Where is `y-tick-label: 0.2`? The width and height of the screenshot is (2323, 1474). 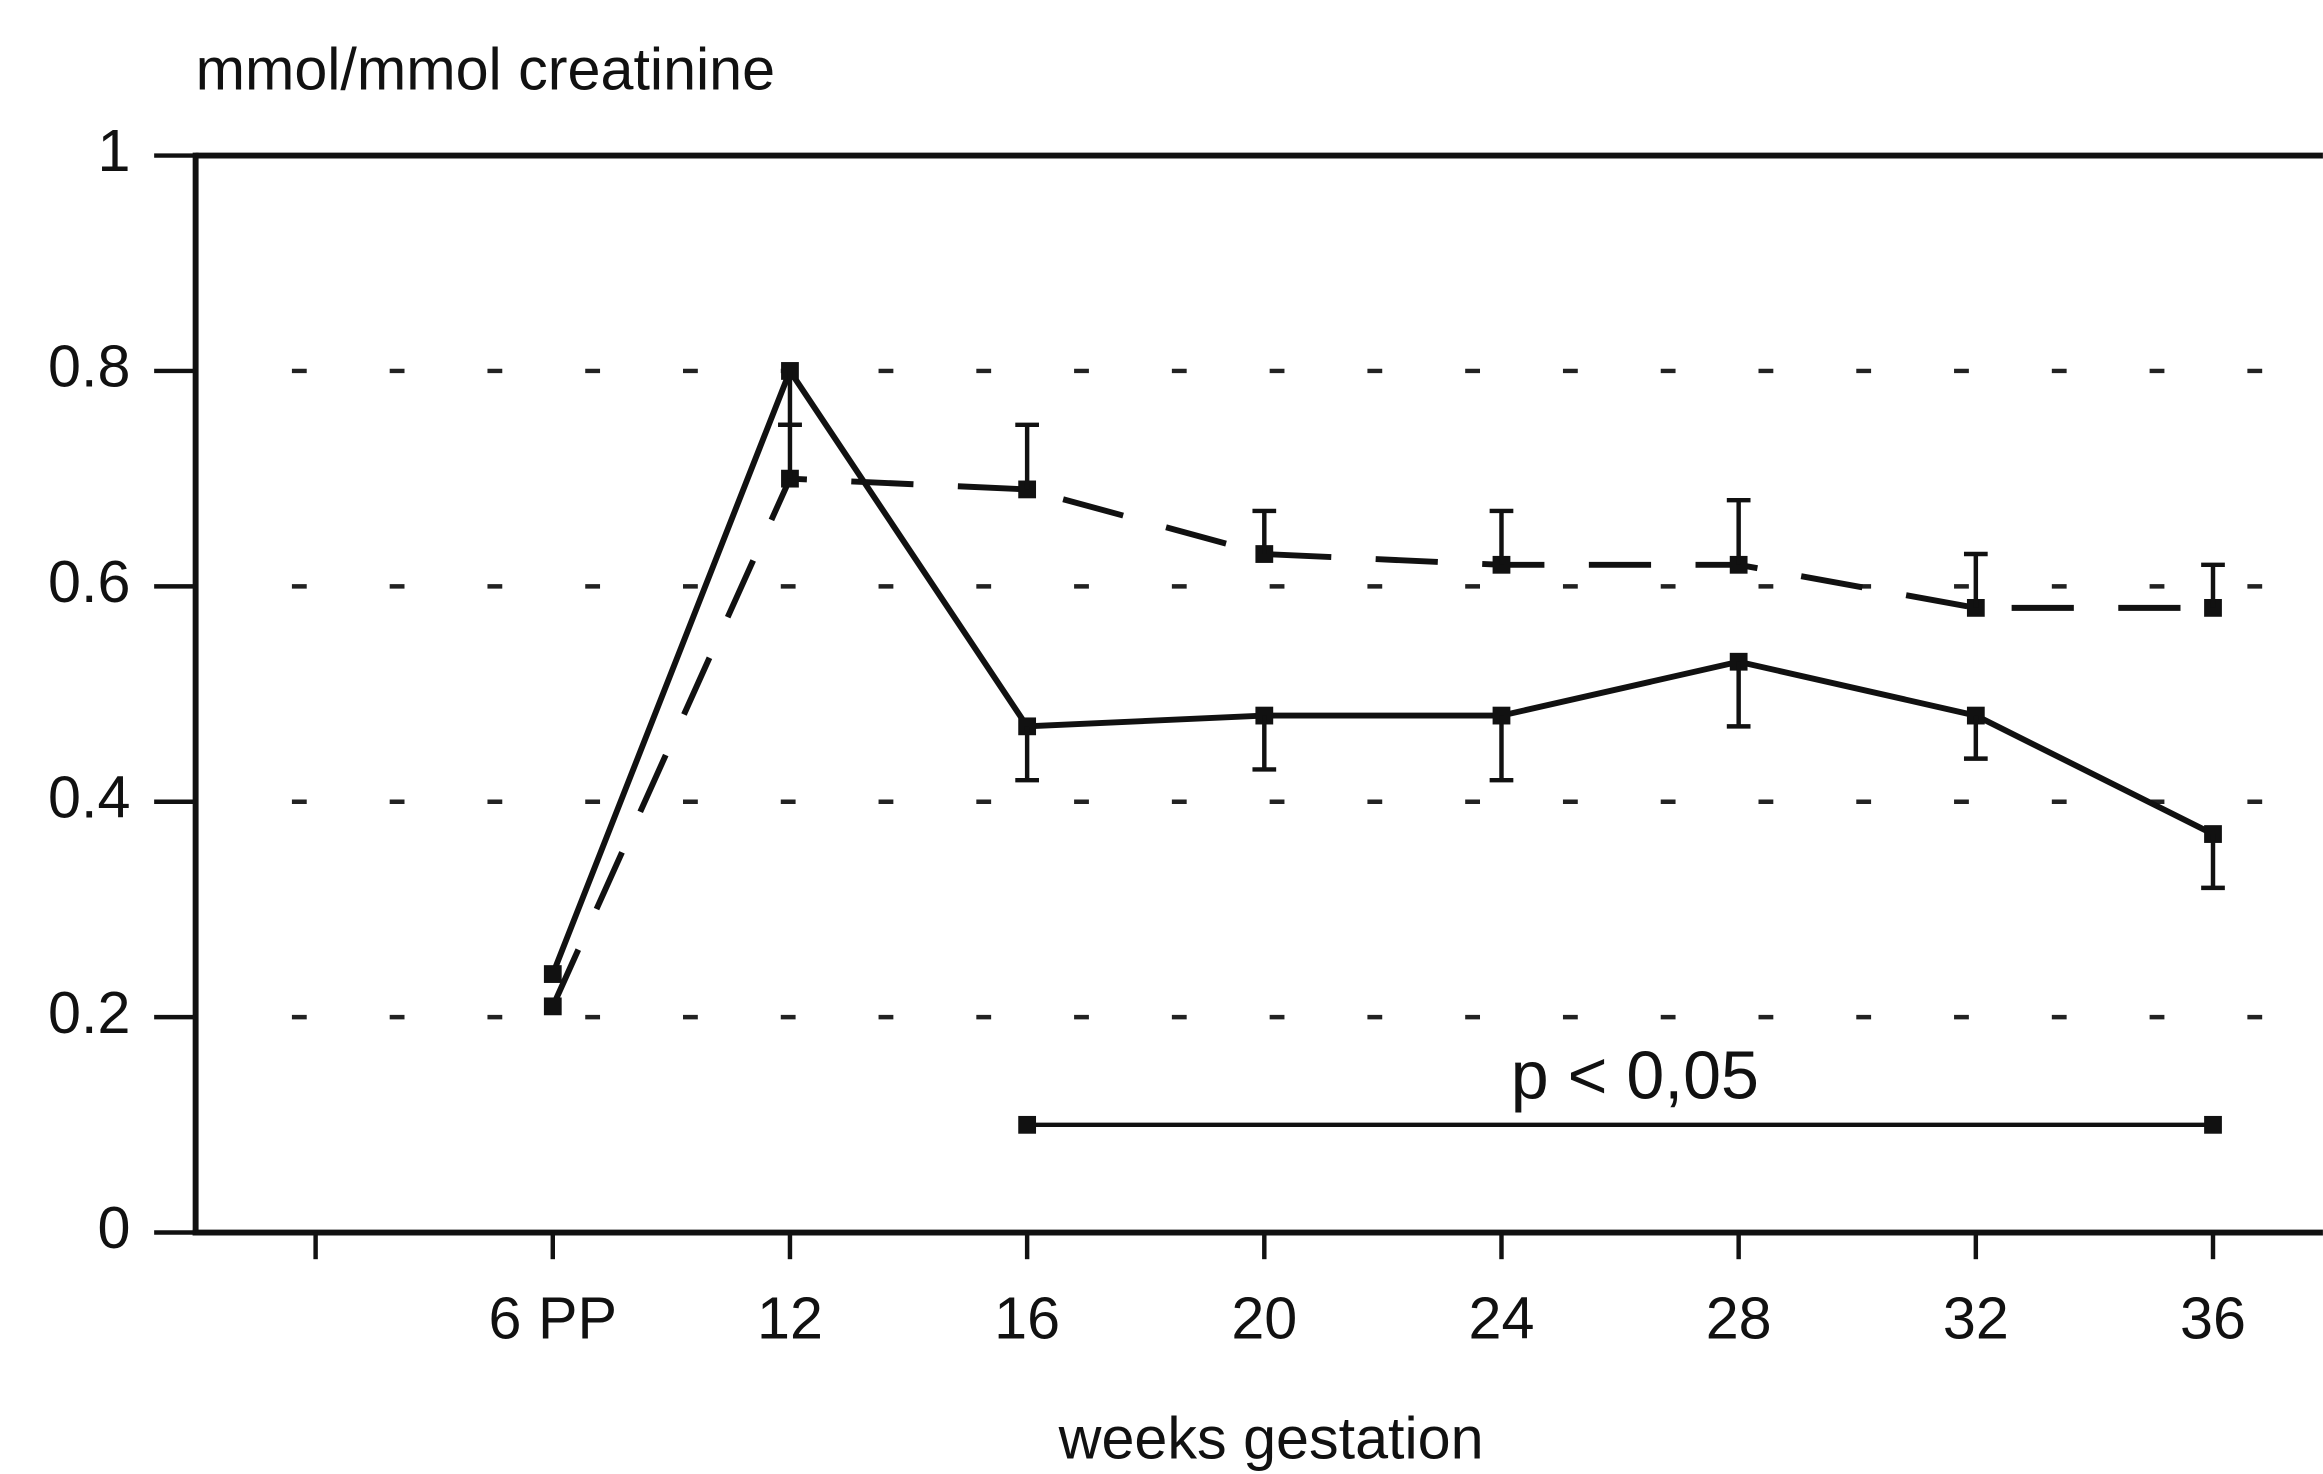
y-tick-label: 0.2 is located at coordinates (89, 1012).